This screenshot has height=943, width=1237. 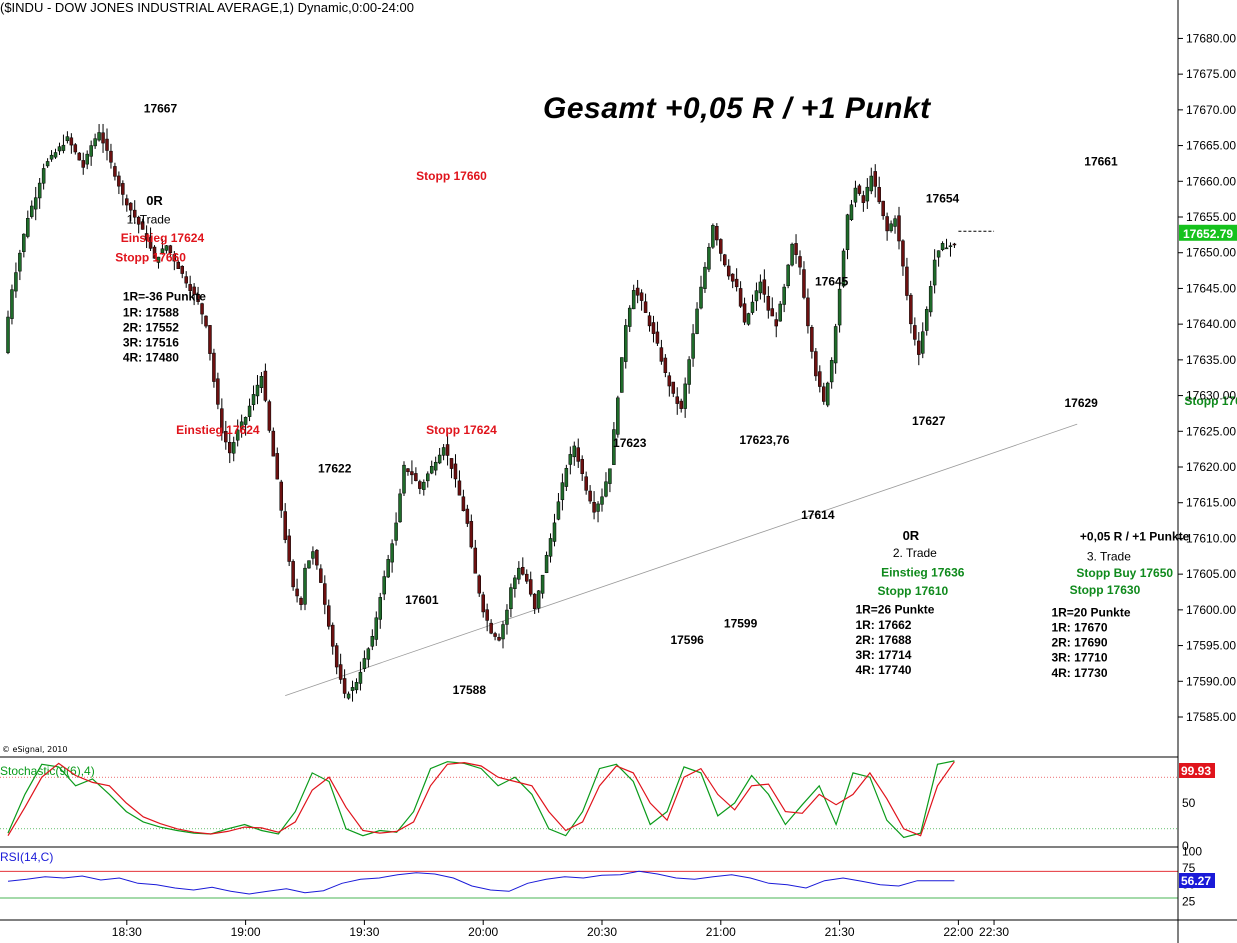 I want to click on annotation-label: 2R: 17688, so click(x=883, y=640).